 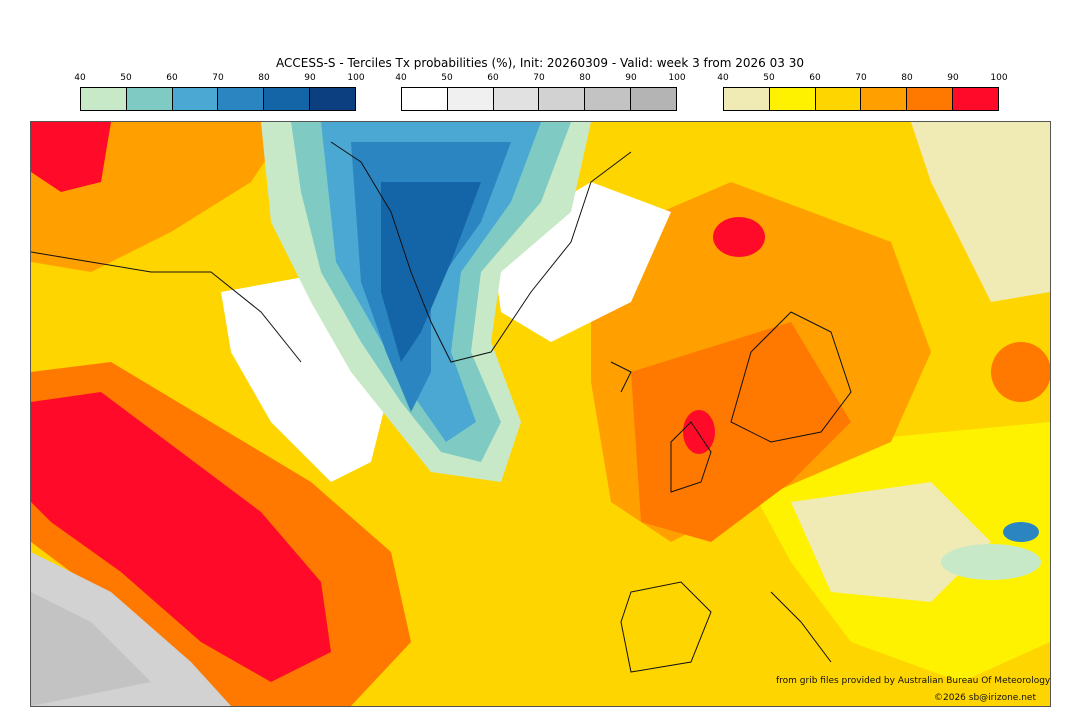 I want to click on italy-coast, so click(x=801, y=627).